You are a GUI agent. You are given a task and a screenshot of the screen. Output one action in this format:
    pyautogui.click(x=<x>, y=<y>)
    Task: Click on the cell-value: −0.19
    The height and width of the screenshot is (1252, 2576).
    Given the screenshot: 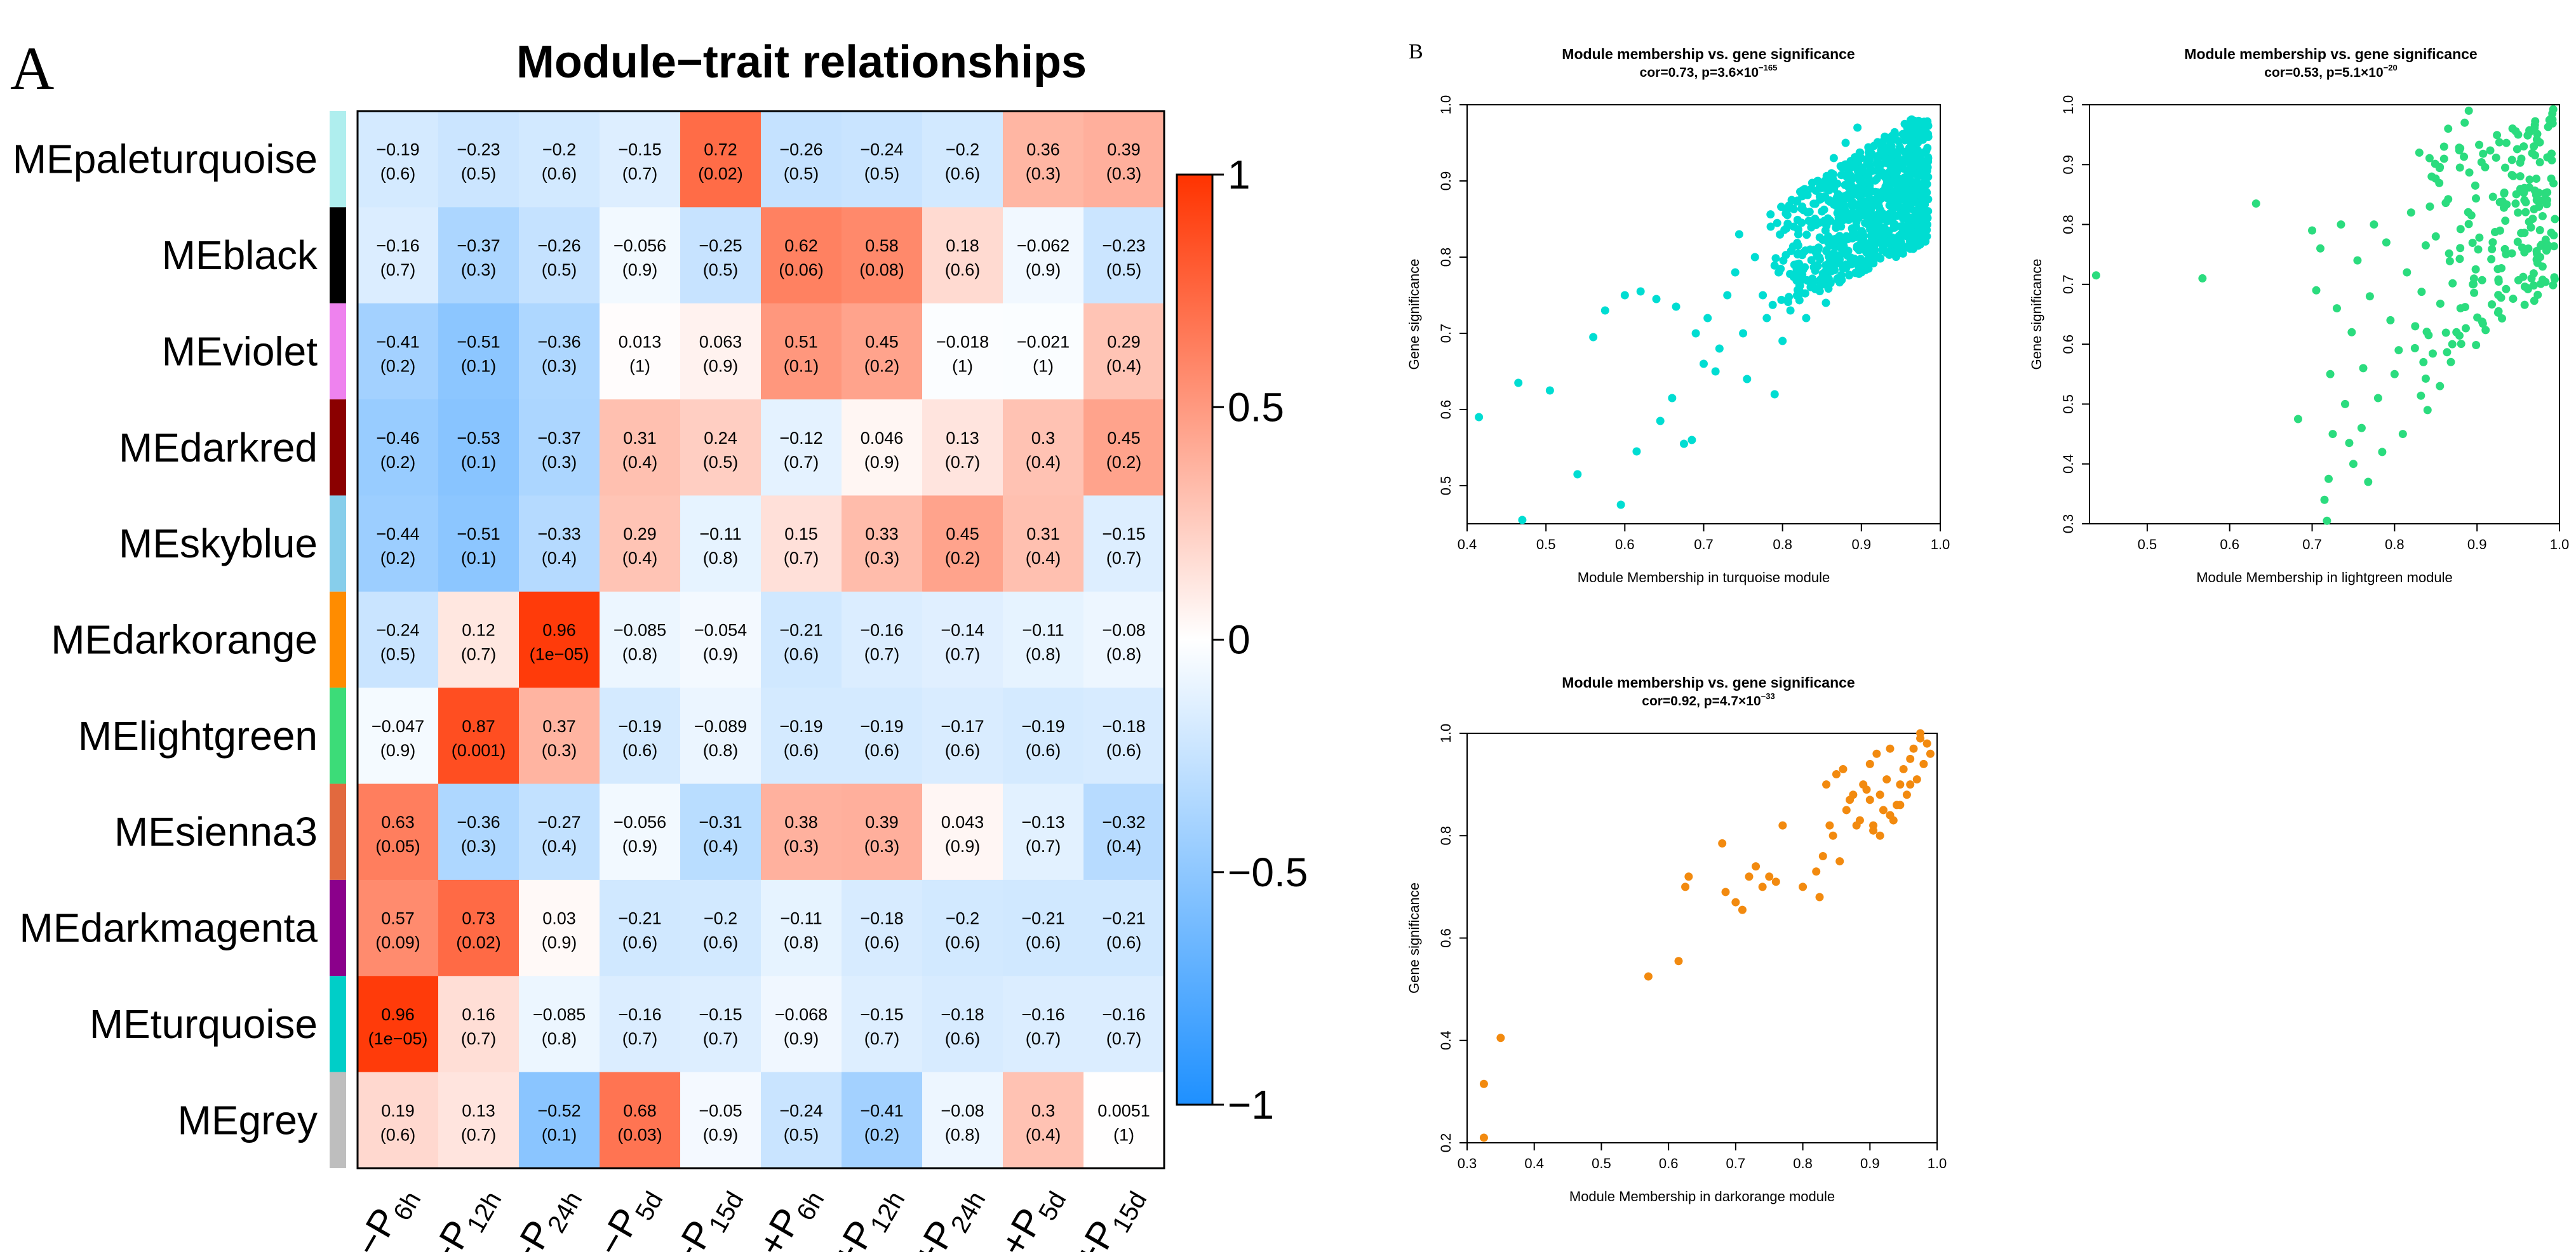 What is the action you would take?
    pyautogui.click(x=800, y=726)
    